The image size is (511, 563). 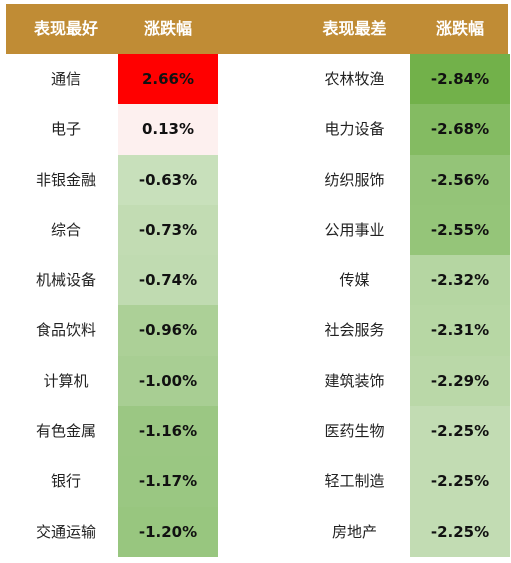 What do you see at coordinates (258, 179) in the screenshot?
I see `table-row: 非银金融 -0.63% 纺织服饰 -2.56%` at bounding box center [258, 179].